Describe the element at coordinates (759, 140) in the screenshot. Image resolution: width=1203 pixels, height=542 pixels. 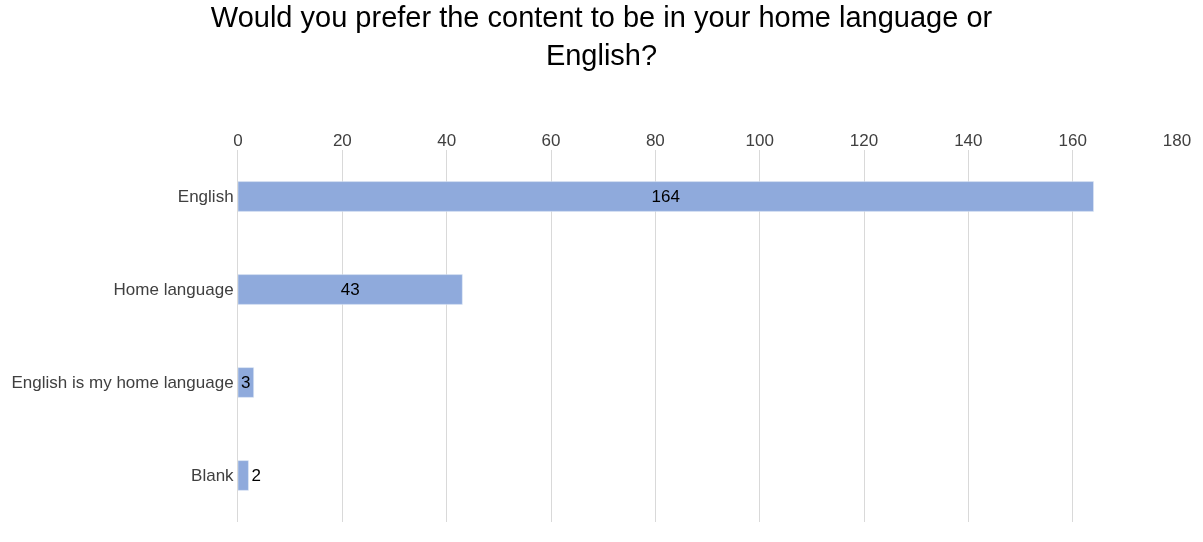
I see `x-tick-label: 100` at that location.